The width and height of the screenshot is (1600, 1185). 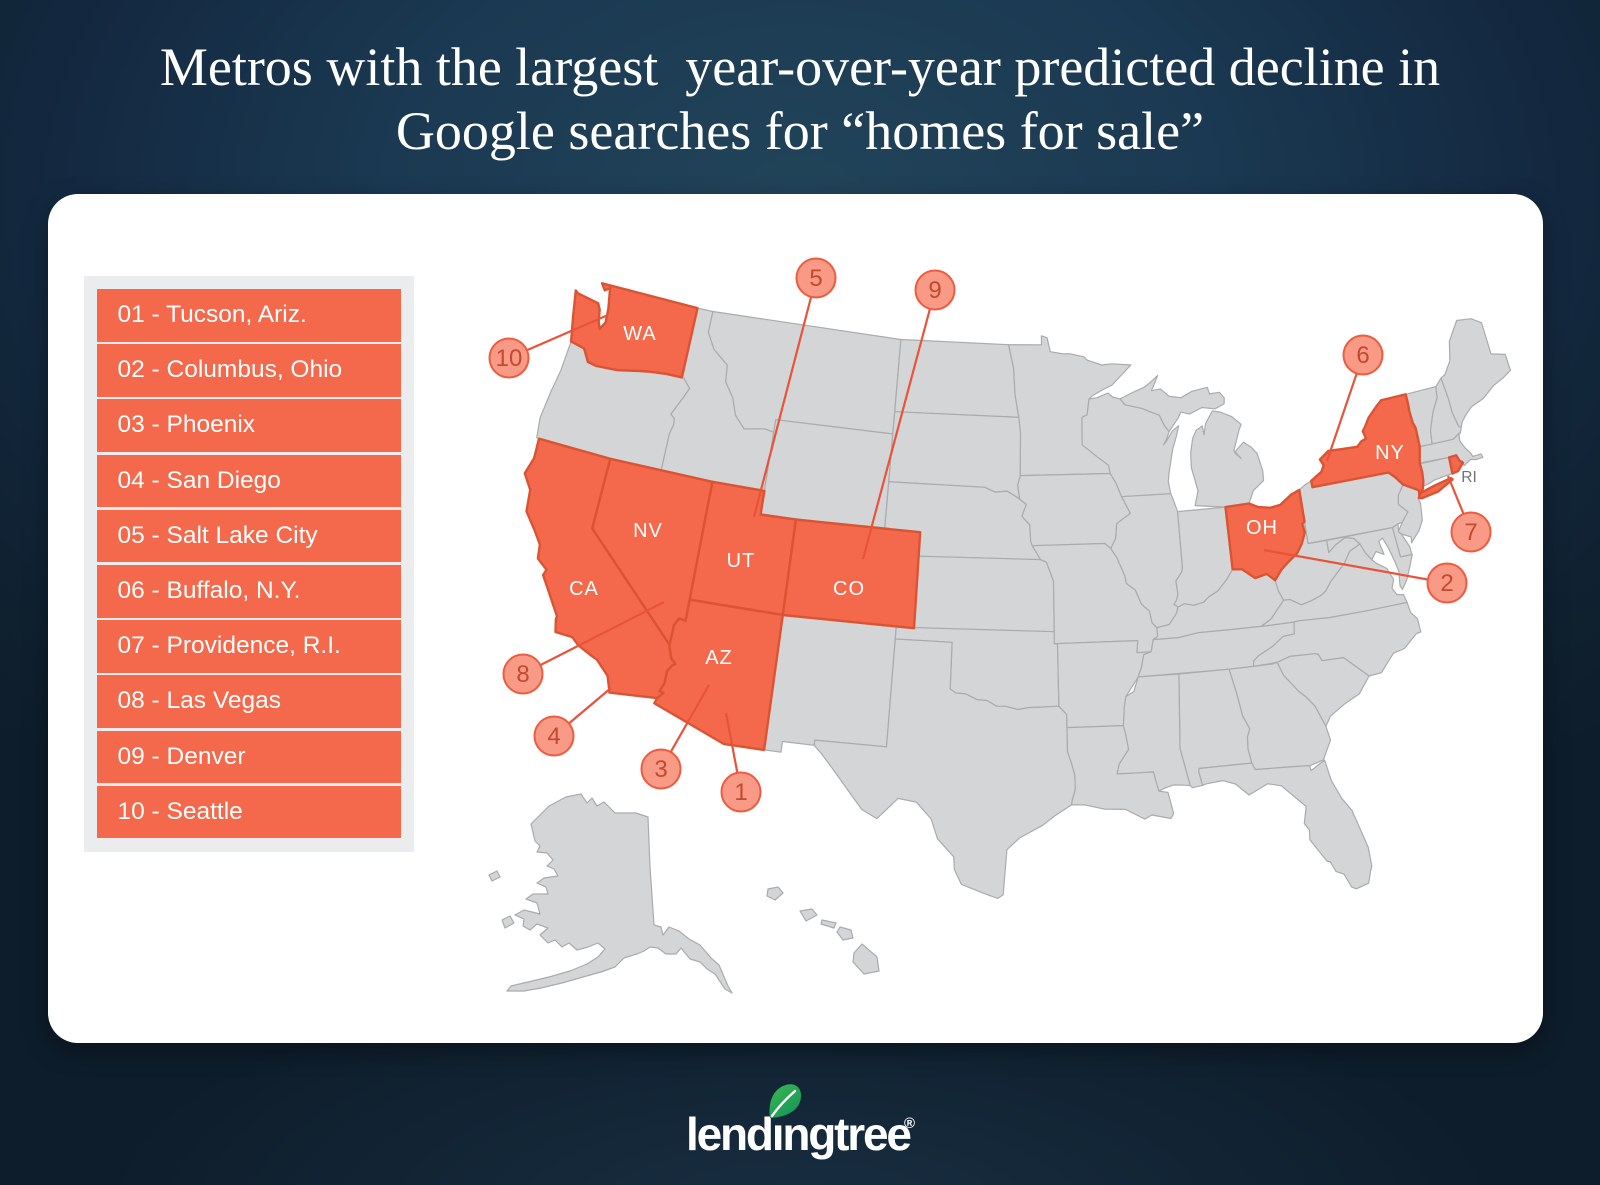 What do you see at coordinates (660, 769) in the screenshot?
I see `svg-text: 3` at bounding box center [660, 769].